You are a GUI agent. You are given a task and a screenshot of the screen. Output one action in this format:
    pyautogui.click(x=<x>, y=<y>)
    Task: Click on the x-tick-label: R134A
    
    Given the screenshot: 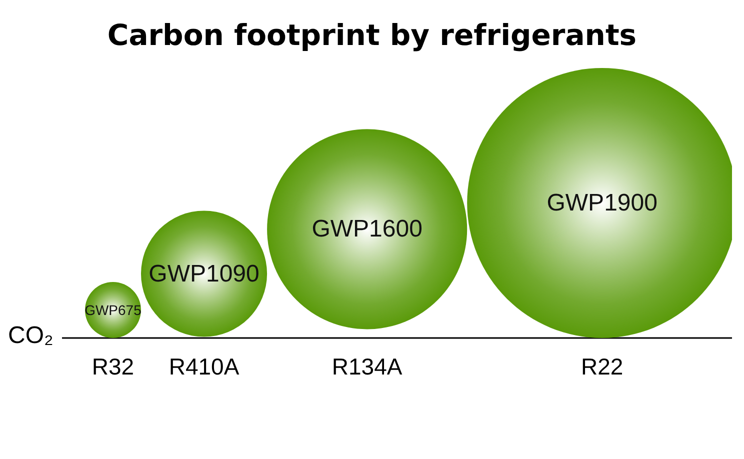 What is the action you would take?
    pyautogui.click(x=367, y=366)
    